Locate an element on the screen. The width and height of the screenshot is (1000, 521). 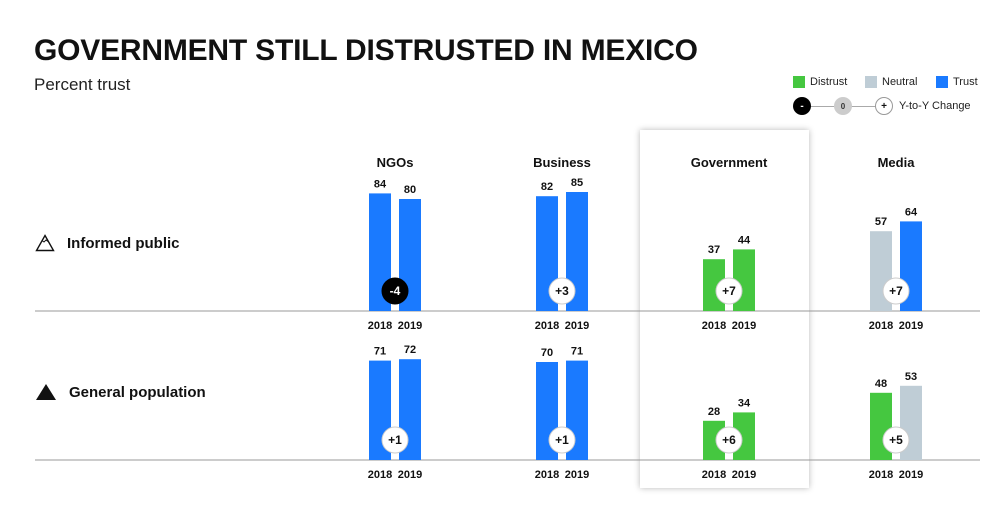
legend-item-neutral: Neutral is located at coordinates (891, 82).